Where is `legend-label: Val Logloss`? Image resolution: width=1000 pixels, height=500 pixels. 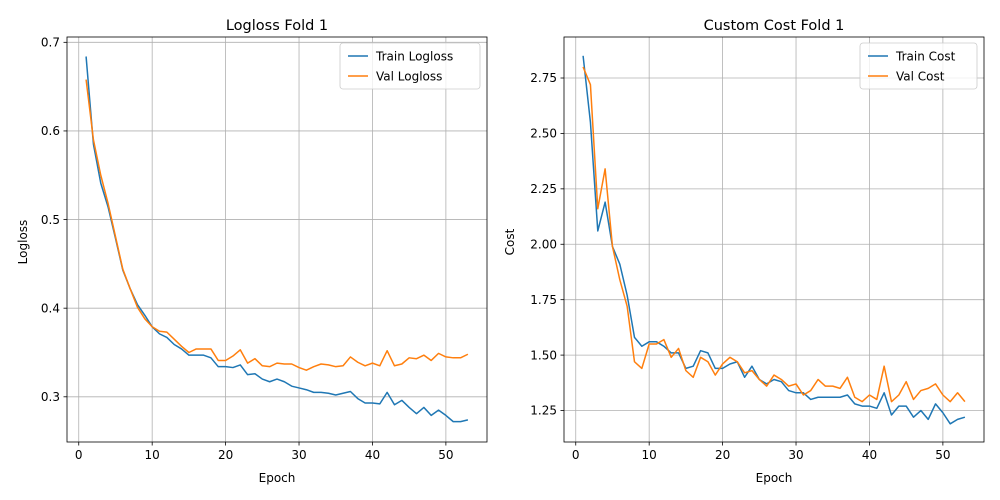 legend-label: Val Logloss is located at coordinates (409, 76).